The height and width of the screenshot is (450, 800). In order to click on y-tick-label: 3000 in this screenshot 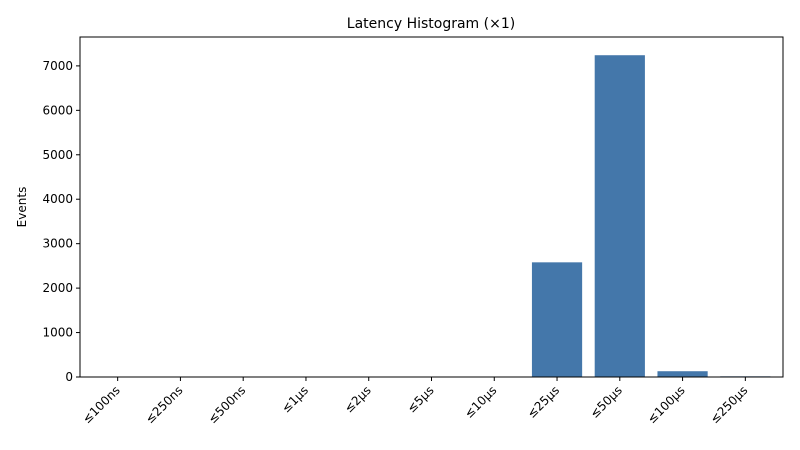, I will do `click(57, 244)`.